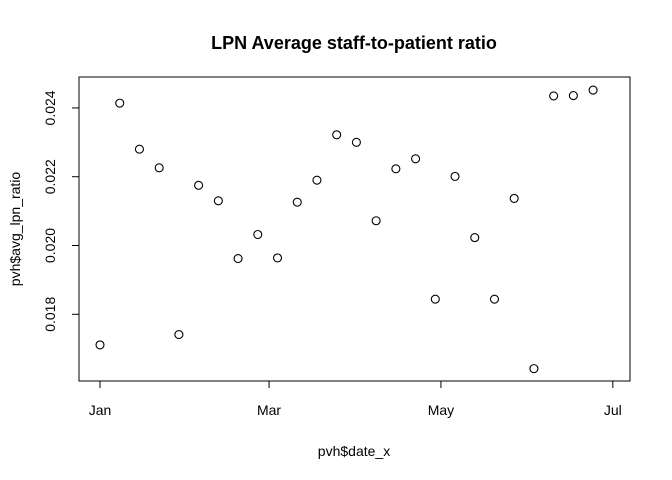 Image resolution: width=672 pixels, height=480 pixels. What do you see at coordinates (269, 410) in the screenshot?
I see `x-tick-label: Mar` at bounding box center [269, 410].